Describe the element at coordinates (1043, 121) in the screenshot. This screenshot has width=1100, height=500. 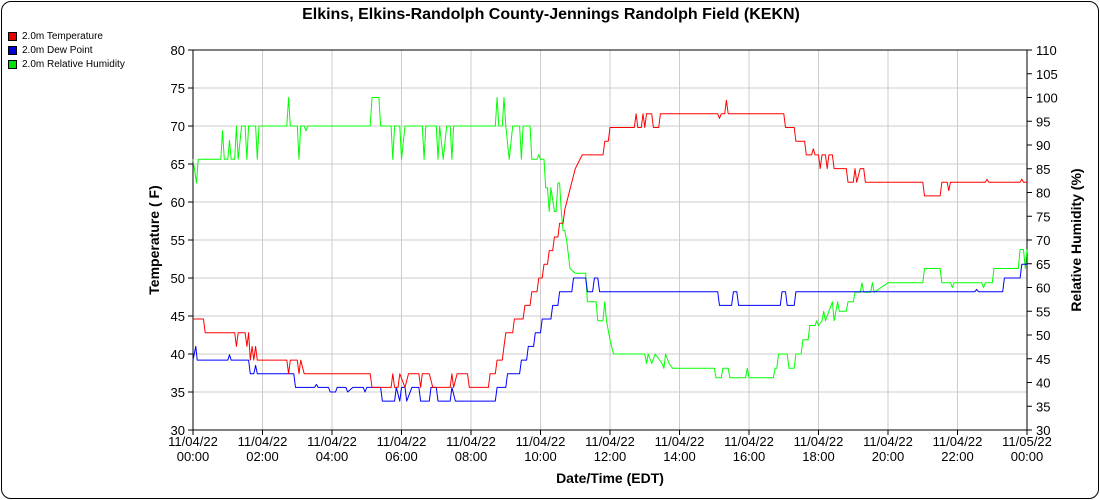
I see `right-tick-label: 95` at that location.